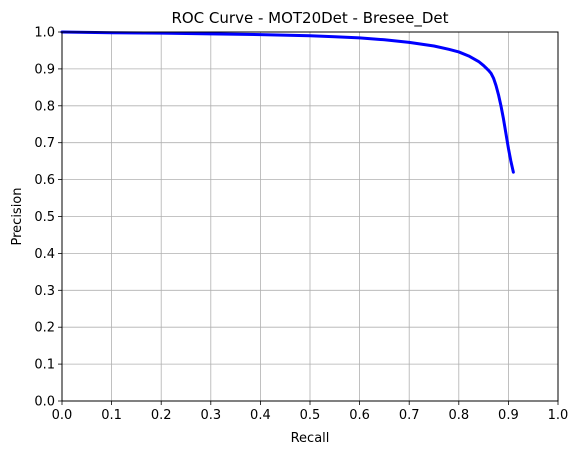 This screenshot has width=578, height=454. What do you see at coordinates (44, 106) in the screenshot?
I see `y-tick-label: 0.8` at bounding box center [44, 106].